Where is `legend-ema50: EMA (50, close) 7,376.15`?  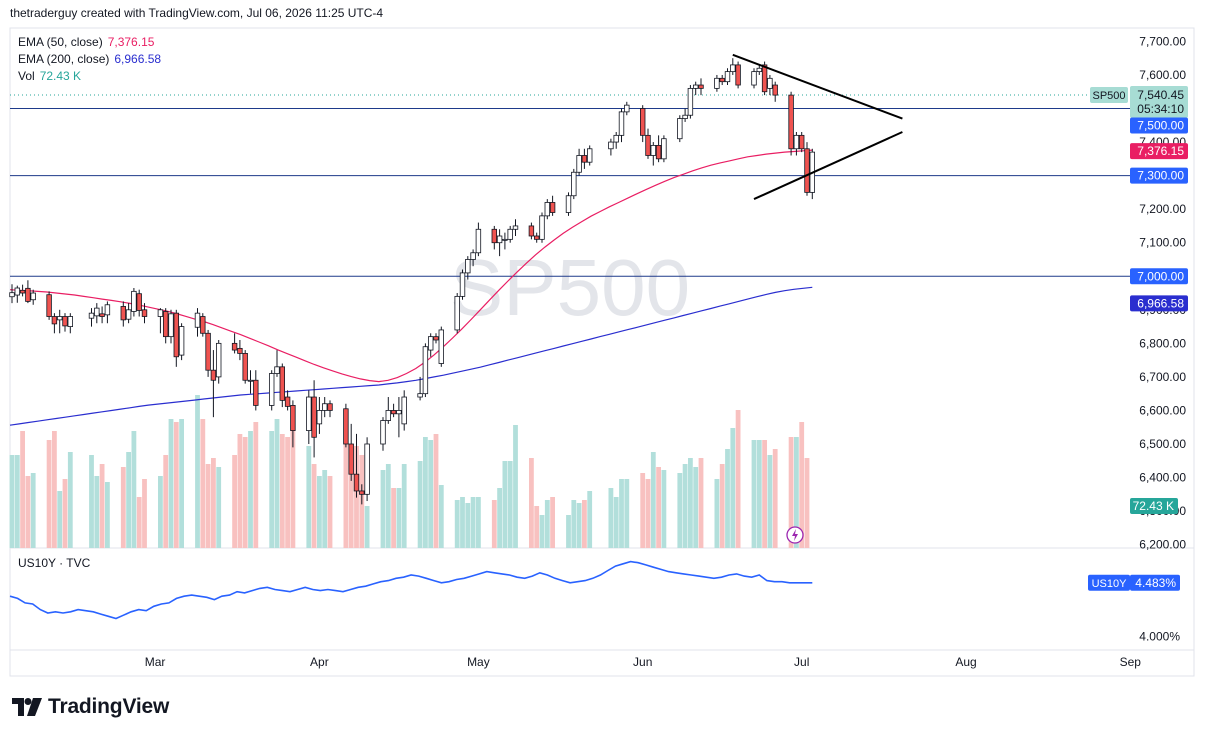 legend-ema50: EMA (50, close) 7,376.15 is located at coordinates (89, 42).